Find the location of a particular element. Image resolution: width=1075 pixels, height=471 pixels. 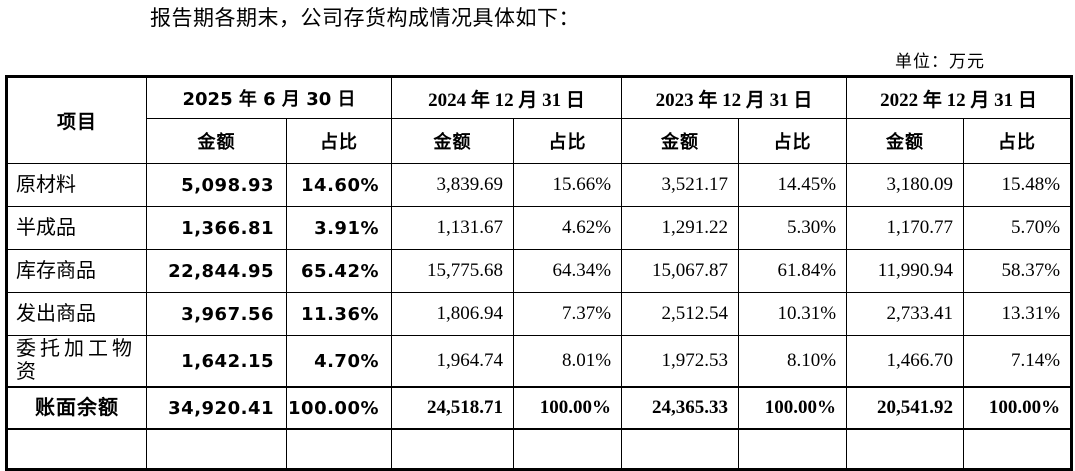

cell-amount-2024: 1,964.74 is located at coordinates (453, 361).